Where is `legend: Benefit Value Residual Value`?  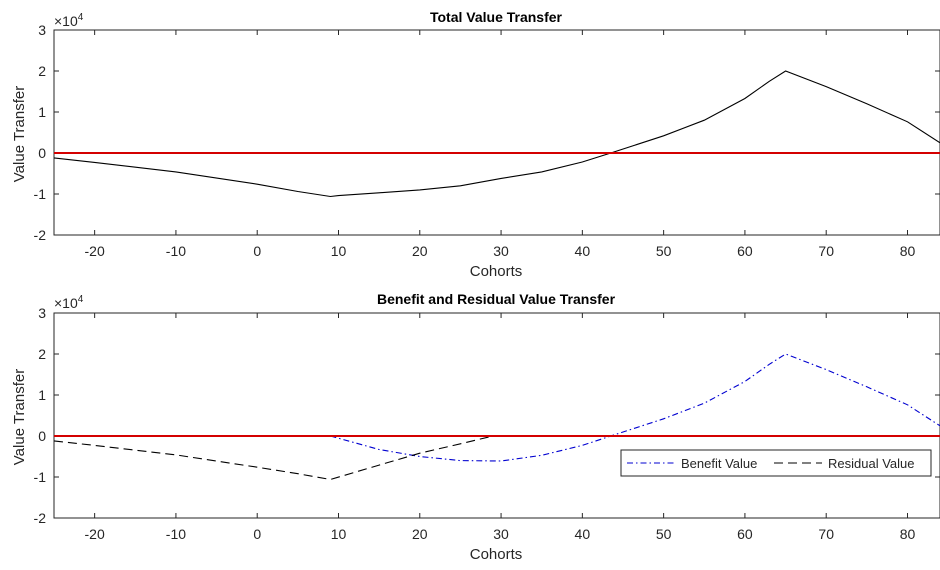
legend: Benefit Value Residual Value is located at coordinates (776, 463).